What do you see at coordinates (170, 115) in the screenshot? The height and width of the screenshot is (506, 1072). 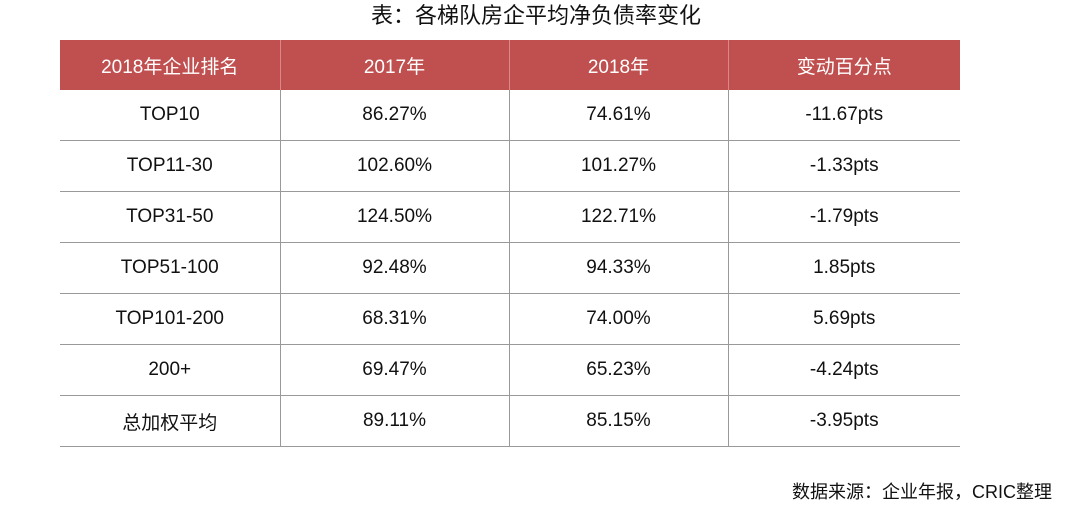 I see `table-cell: TOP10` at bounding box center [170, 115].